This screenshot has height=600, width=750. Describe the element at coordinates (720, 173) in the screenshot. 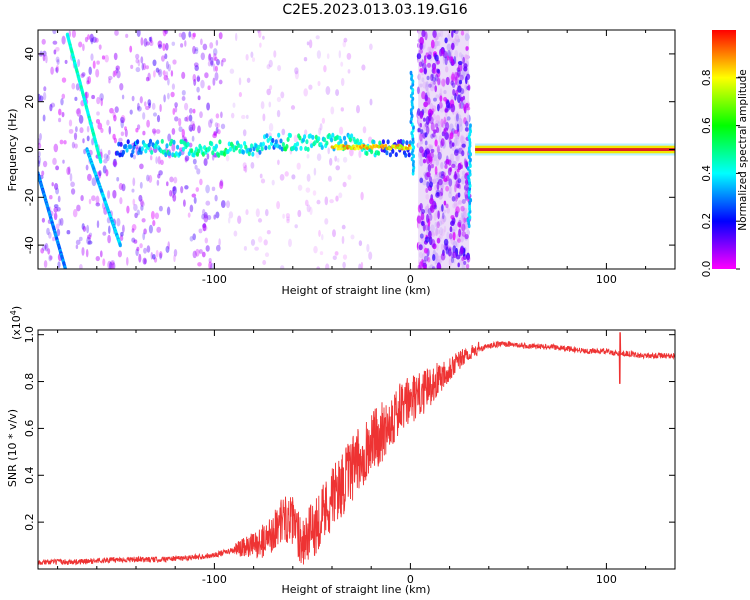

I see `colorbar-ticks: 0.0 0.2 0.4 0.6 0.8` at that location.